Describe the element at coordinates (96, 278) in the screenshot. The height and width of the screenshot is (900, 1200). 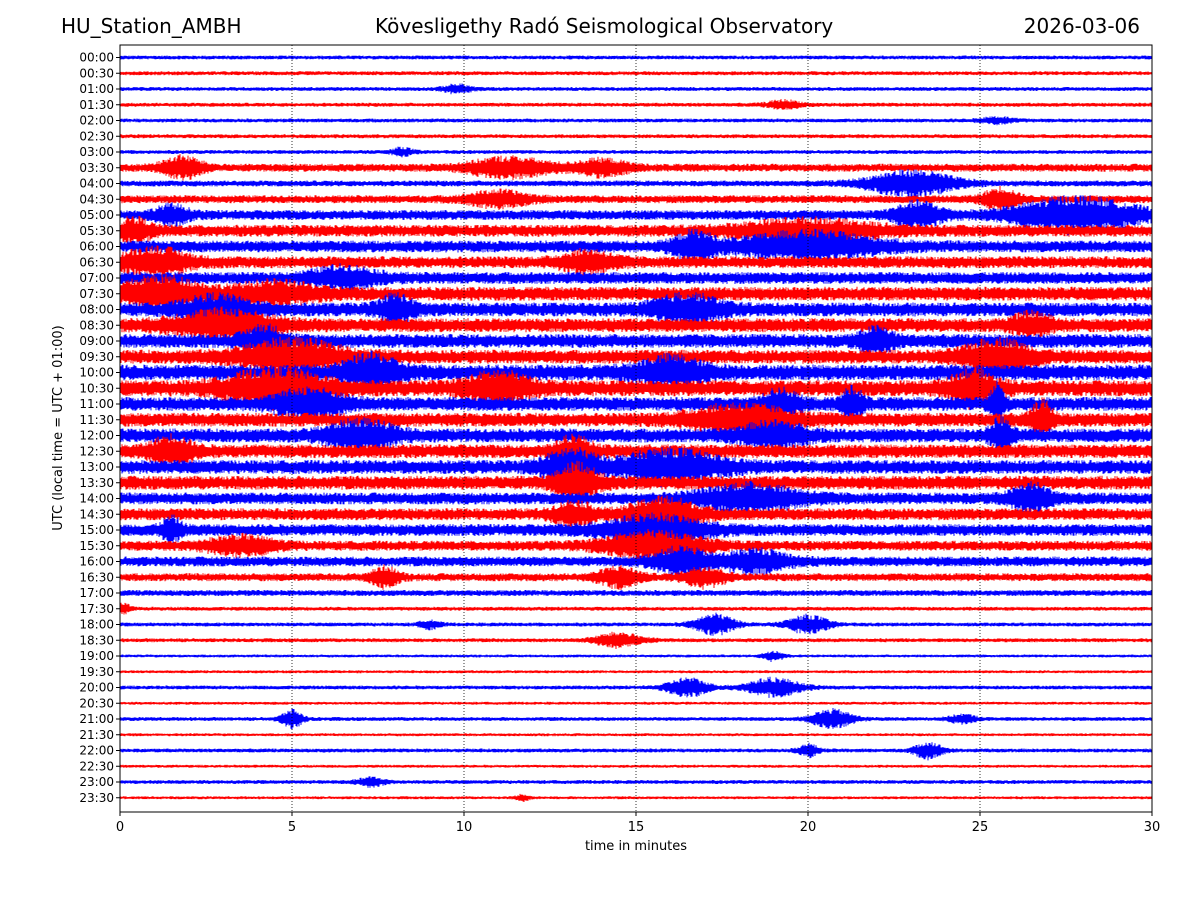
I see `y-tick-label: 07:00` at that location.